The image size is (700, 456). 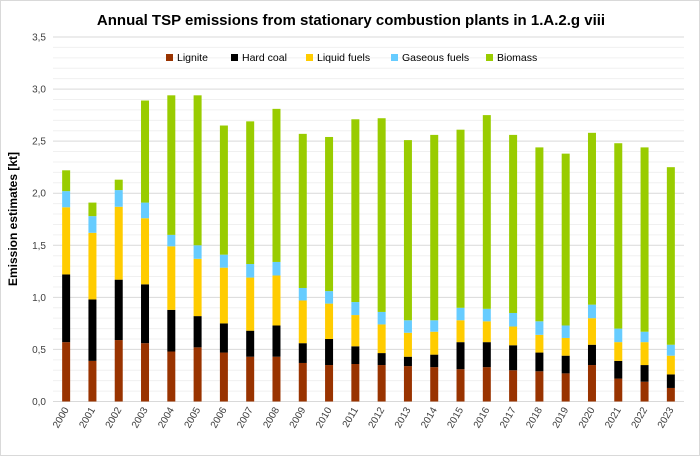 I want to click on bar-liquid-fuels-2005, so click(x=197, y=287).